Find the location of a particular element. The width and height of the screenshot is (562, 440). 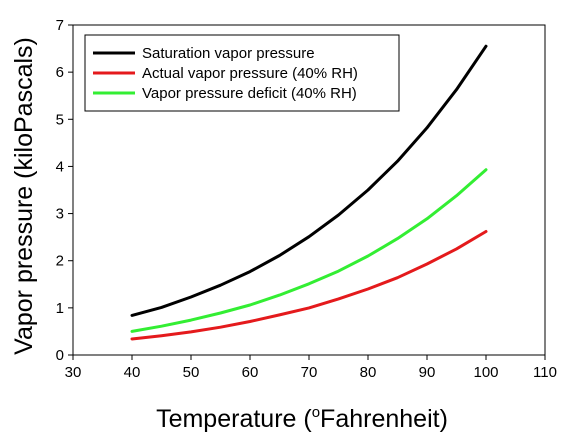

x-tick-label: 40 is located at coordinates (132, 372).